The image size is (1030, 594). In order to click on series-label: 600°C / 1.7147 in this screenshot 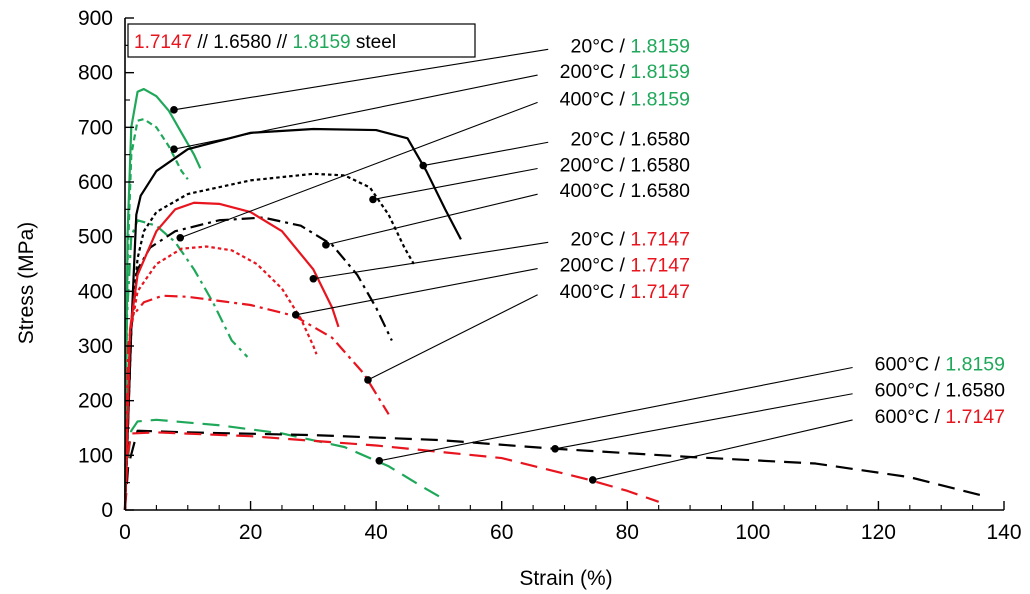, I will do `click(940, 417)`.